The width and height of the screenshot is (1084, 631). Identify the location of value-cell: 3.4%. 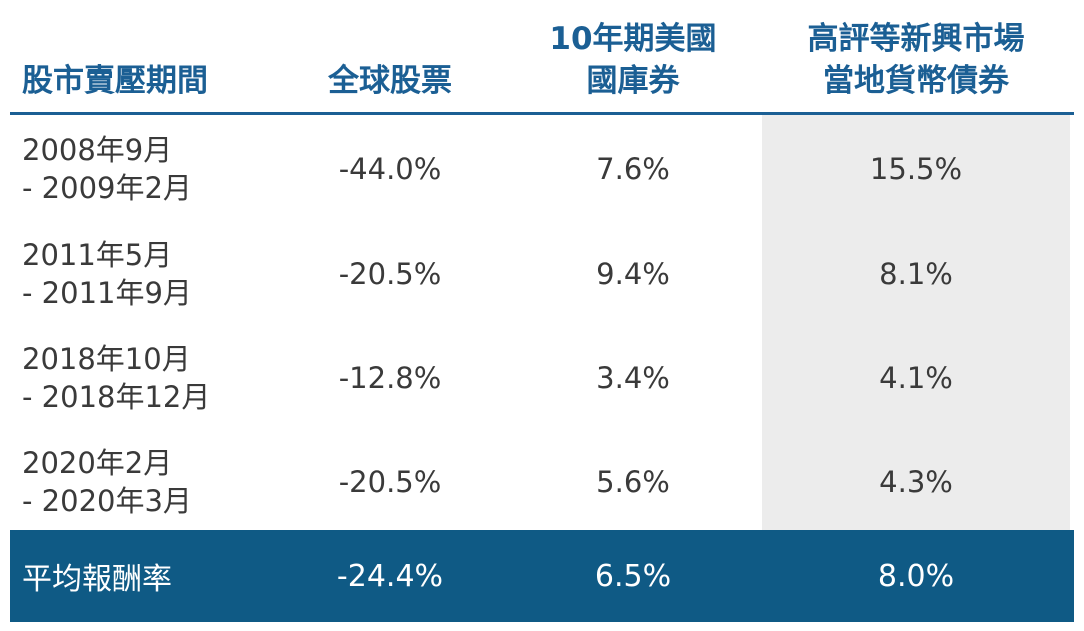
(633, 378).